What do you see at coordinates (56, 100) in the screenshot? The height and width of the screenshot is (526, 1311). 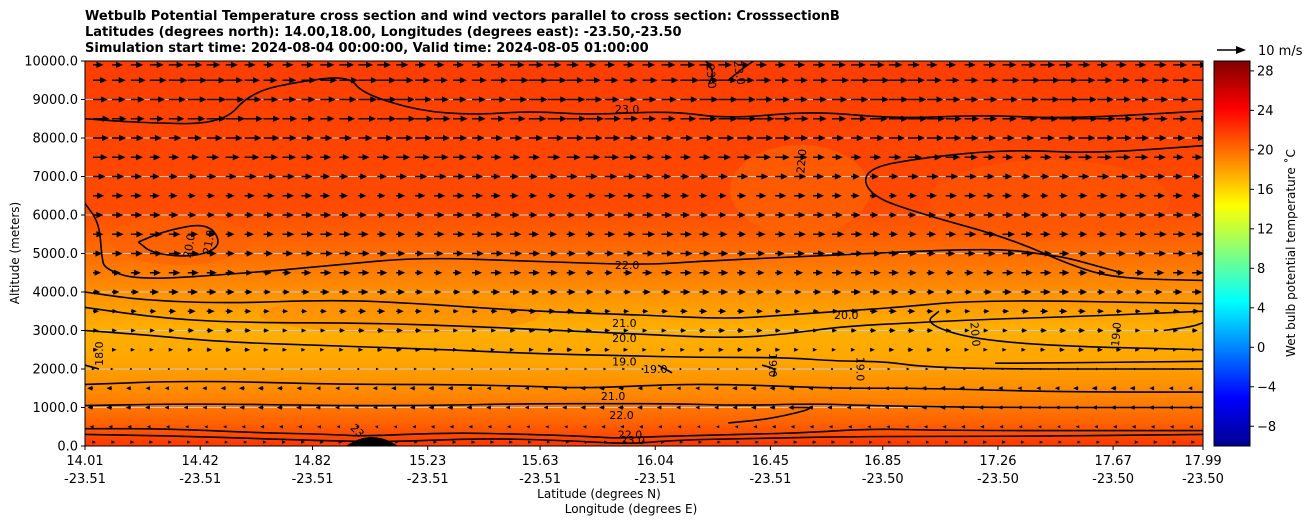 I see `y-tick-label: 9000.0` at bounding box center [56, 100].